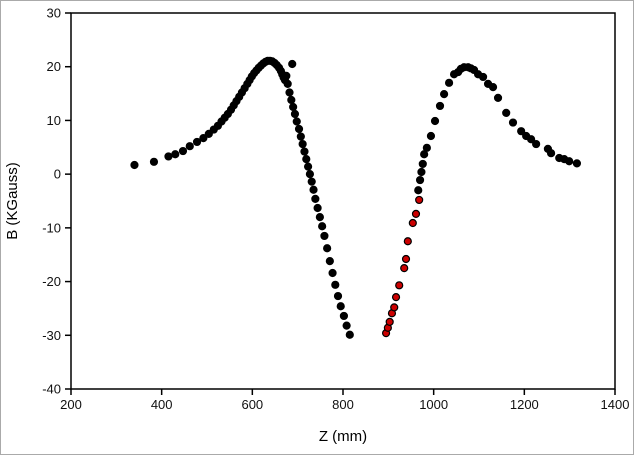  What do you see at coordinates (524, 404) in the screenshot?
I see `x-tick-label: 1200` at bounding box center [524, 404].